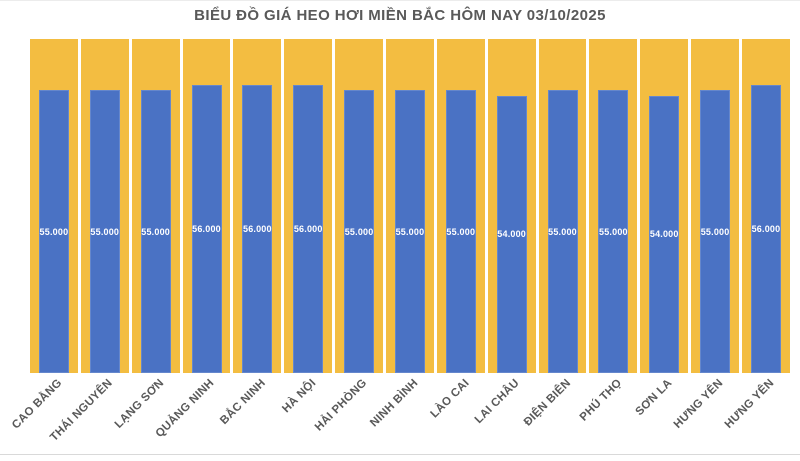 This screenshot has height=461, width=800. I want to click on bottom-divider, so click(400, 454).